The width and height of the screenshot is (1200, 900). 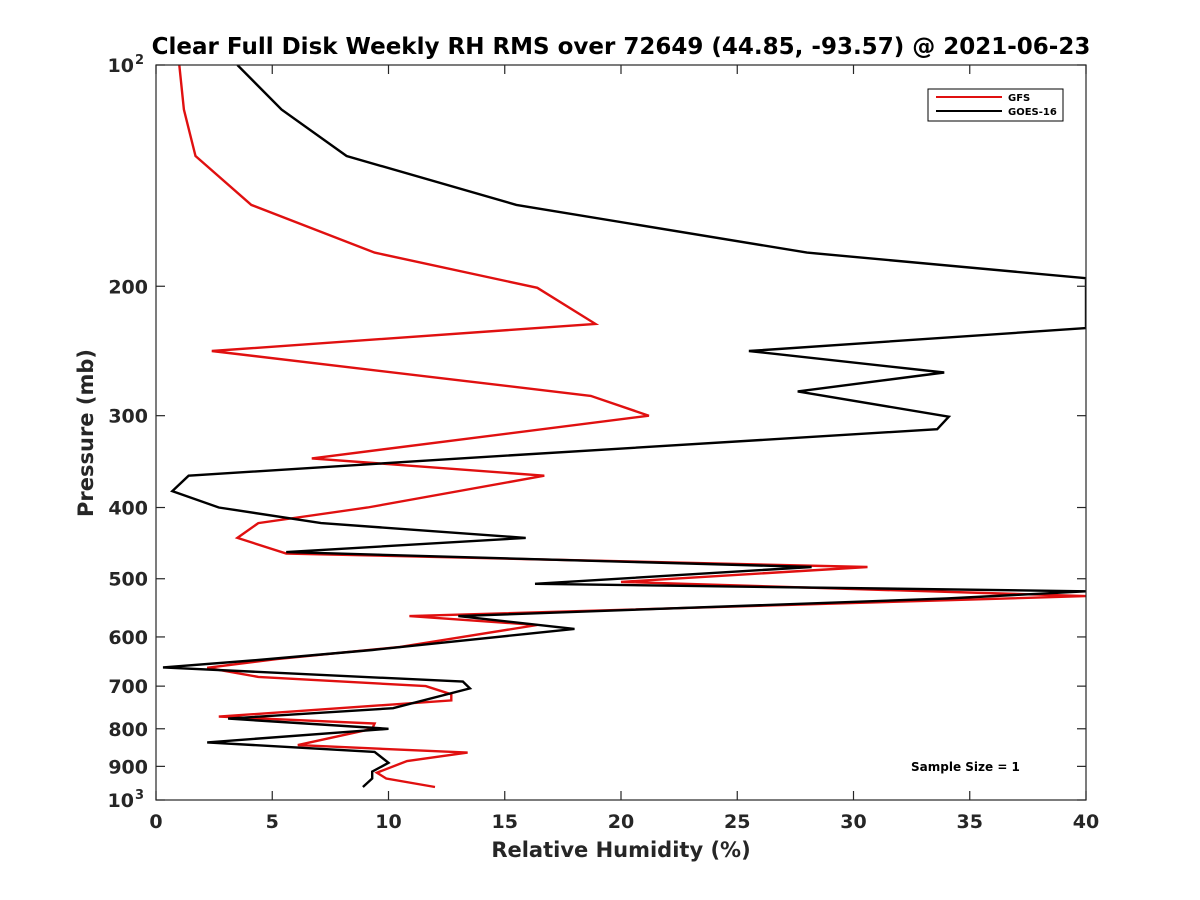 What do you see at coordinates (505, 822) in the screenshot?
I see `x-tick-label: 15` at bounding box center [505, 822].